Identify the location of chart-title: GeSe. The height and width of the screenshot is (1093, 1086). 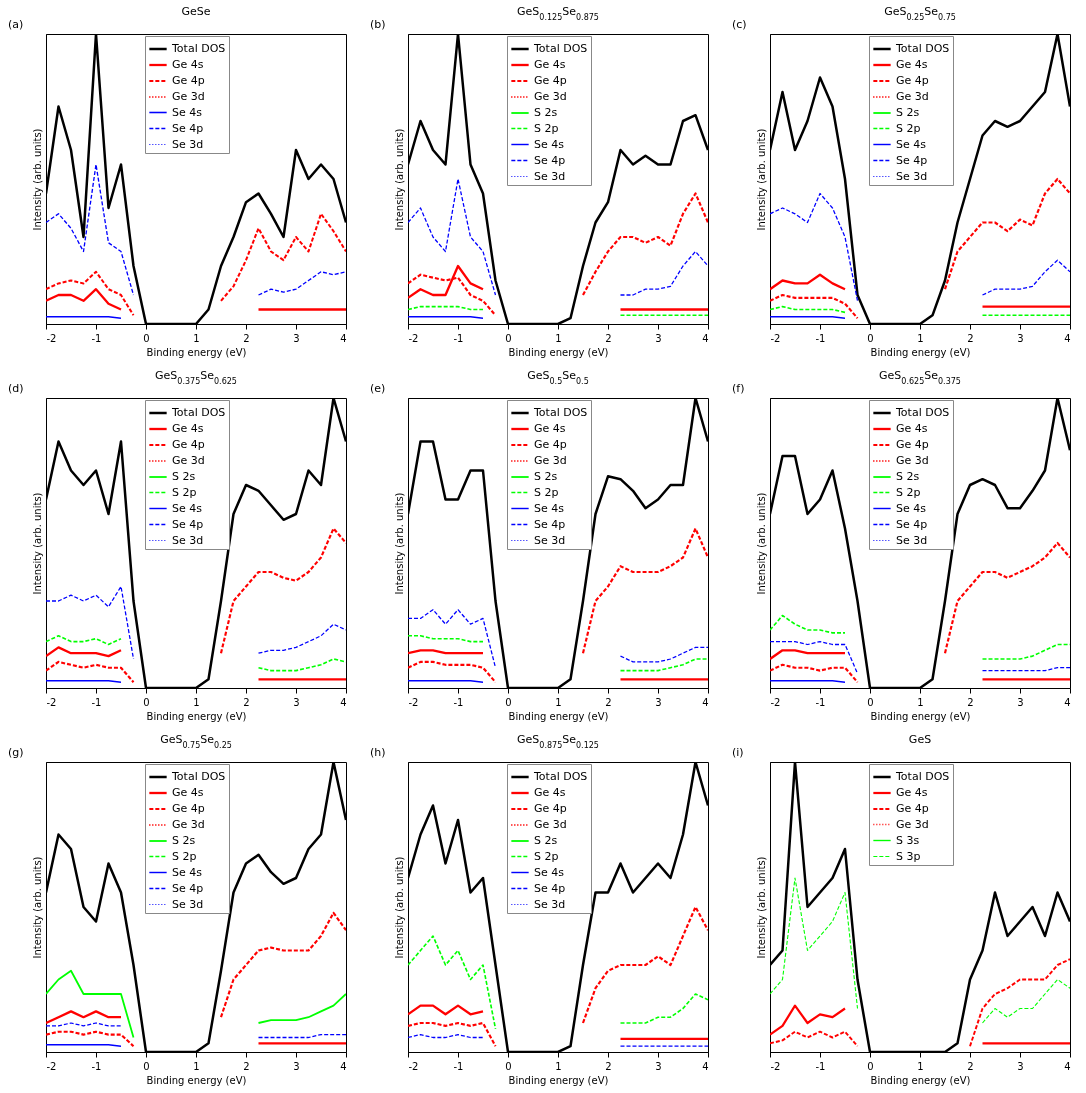
(196, 11).